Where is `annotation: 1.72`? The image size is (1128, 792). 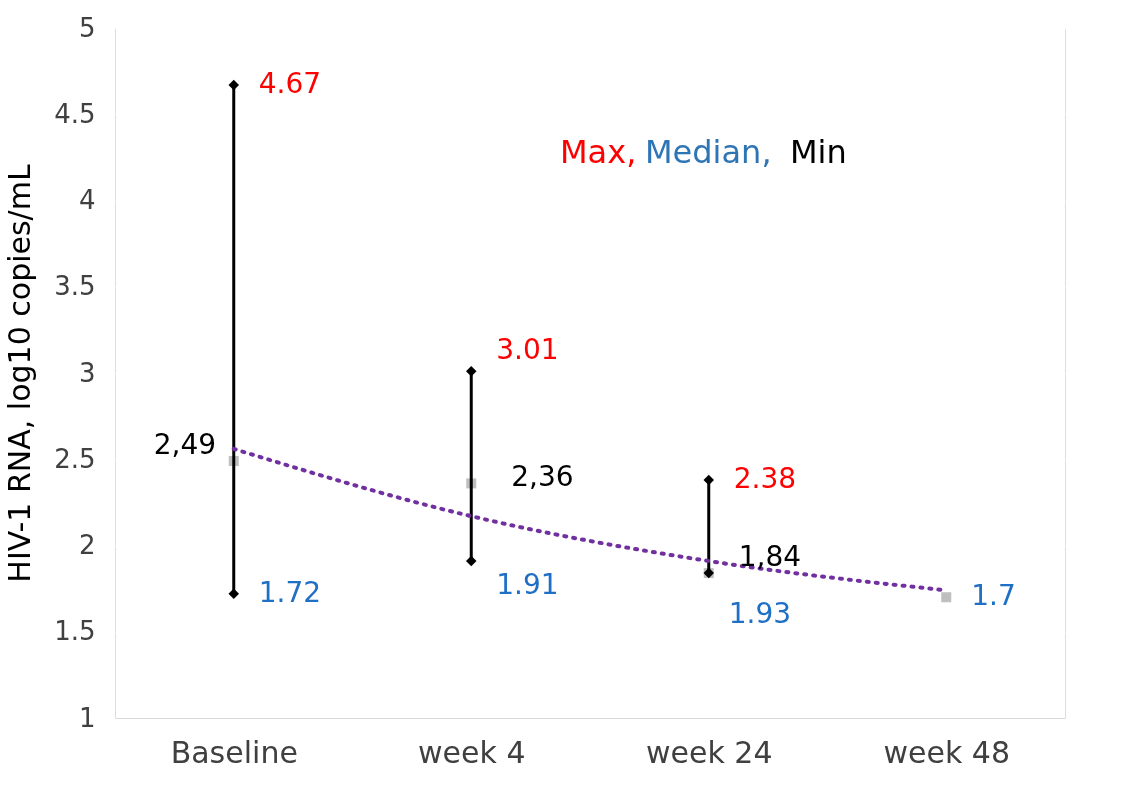 annotation: 1.72 is located at coordinates (290, 592).